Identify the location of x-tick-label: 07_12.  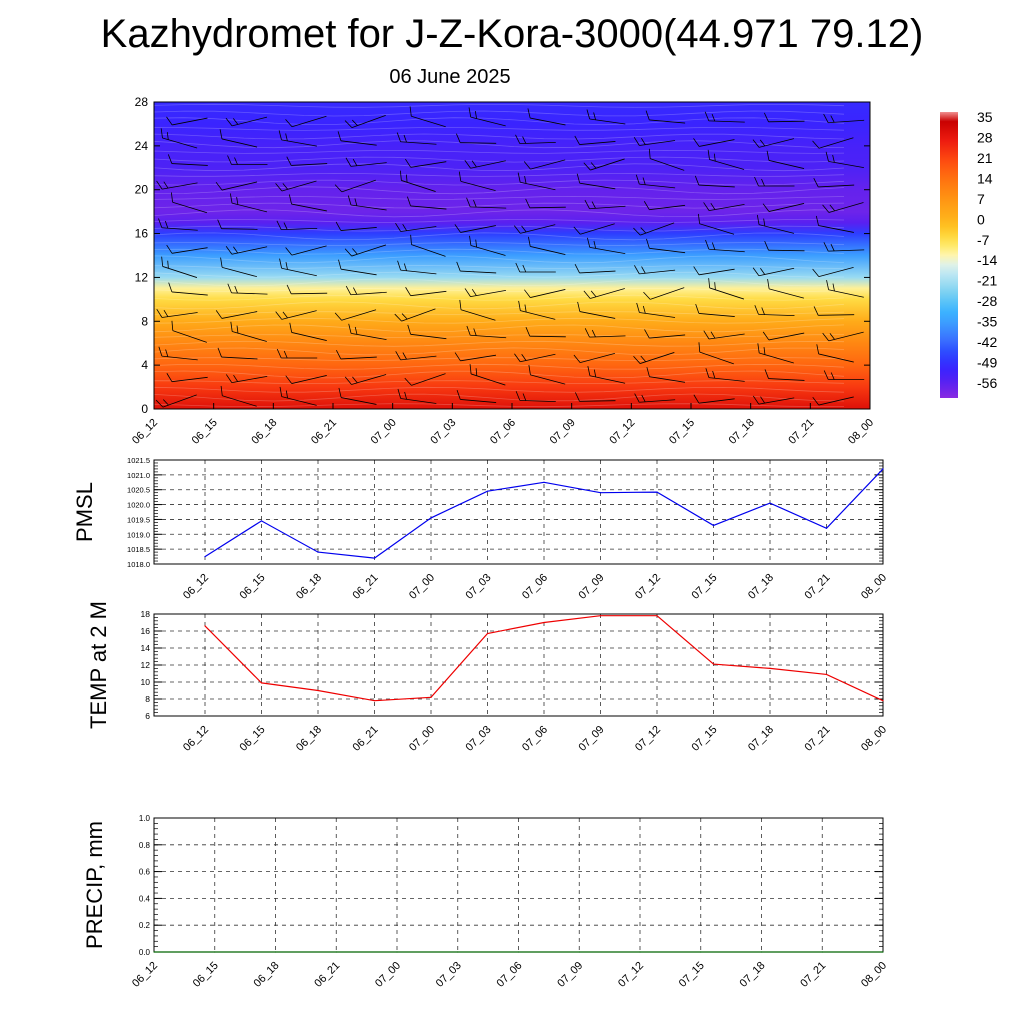
(622, 432).